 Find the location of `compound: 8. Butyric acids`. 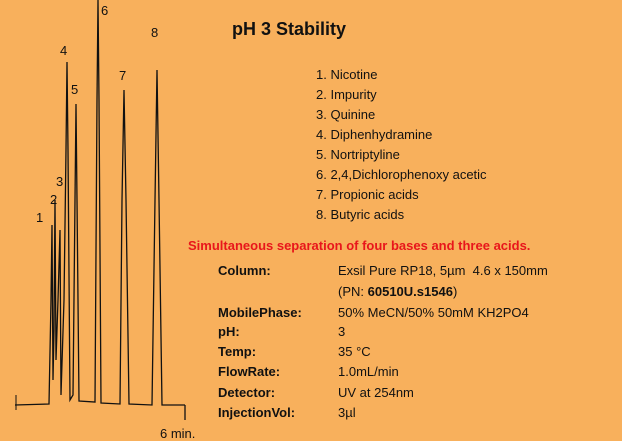

compound: 8. Butyric acids is located at coordinates (360, 214).